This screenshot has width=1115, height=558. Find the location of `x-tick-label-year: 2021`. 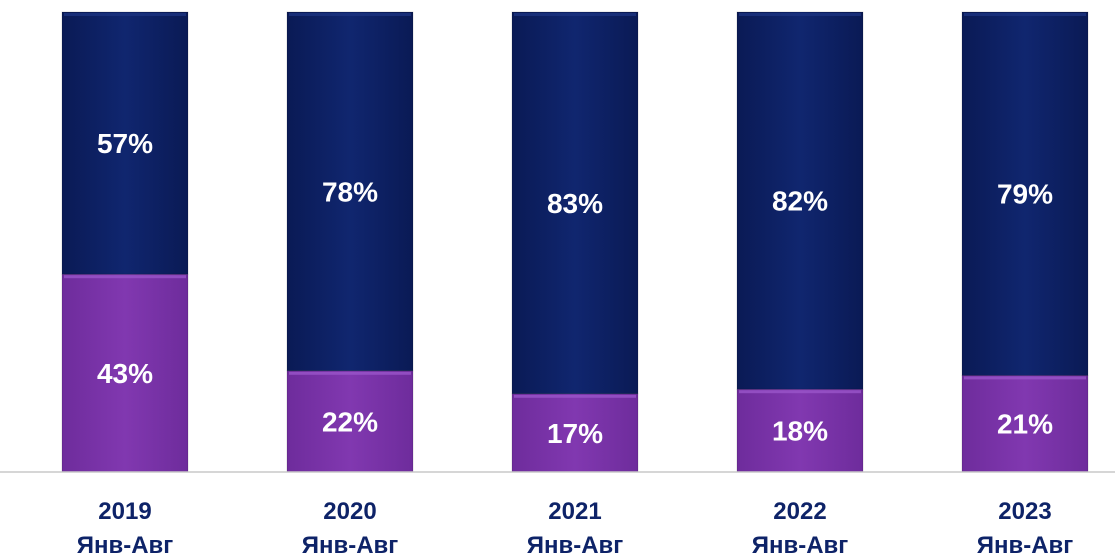

x-tick-label-year: 2021 is located at coordinates (574, 511).